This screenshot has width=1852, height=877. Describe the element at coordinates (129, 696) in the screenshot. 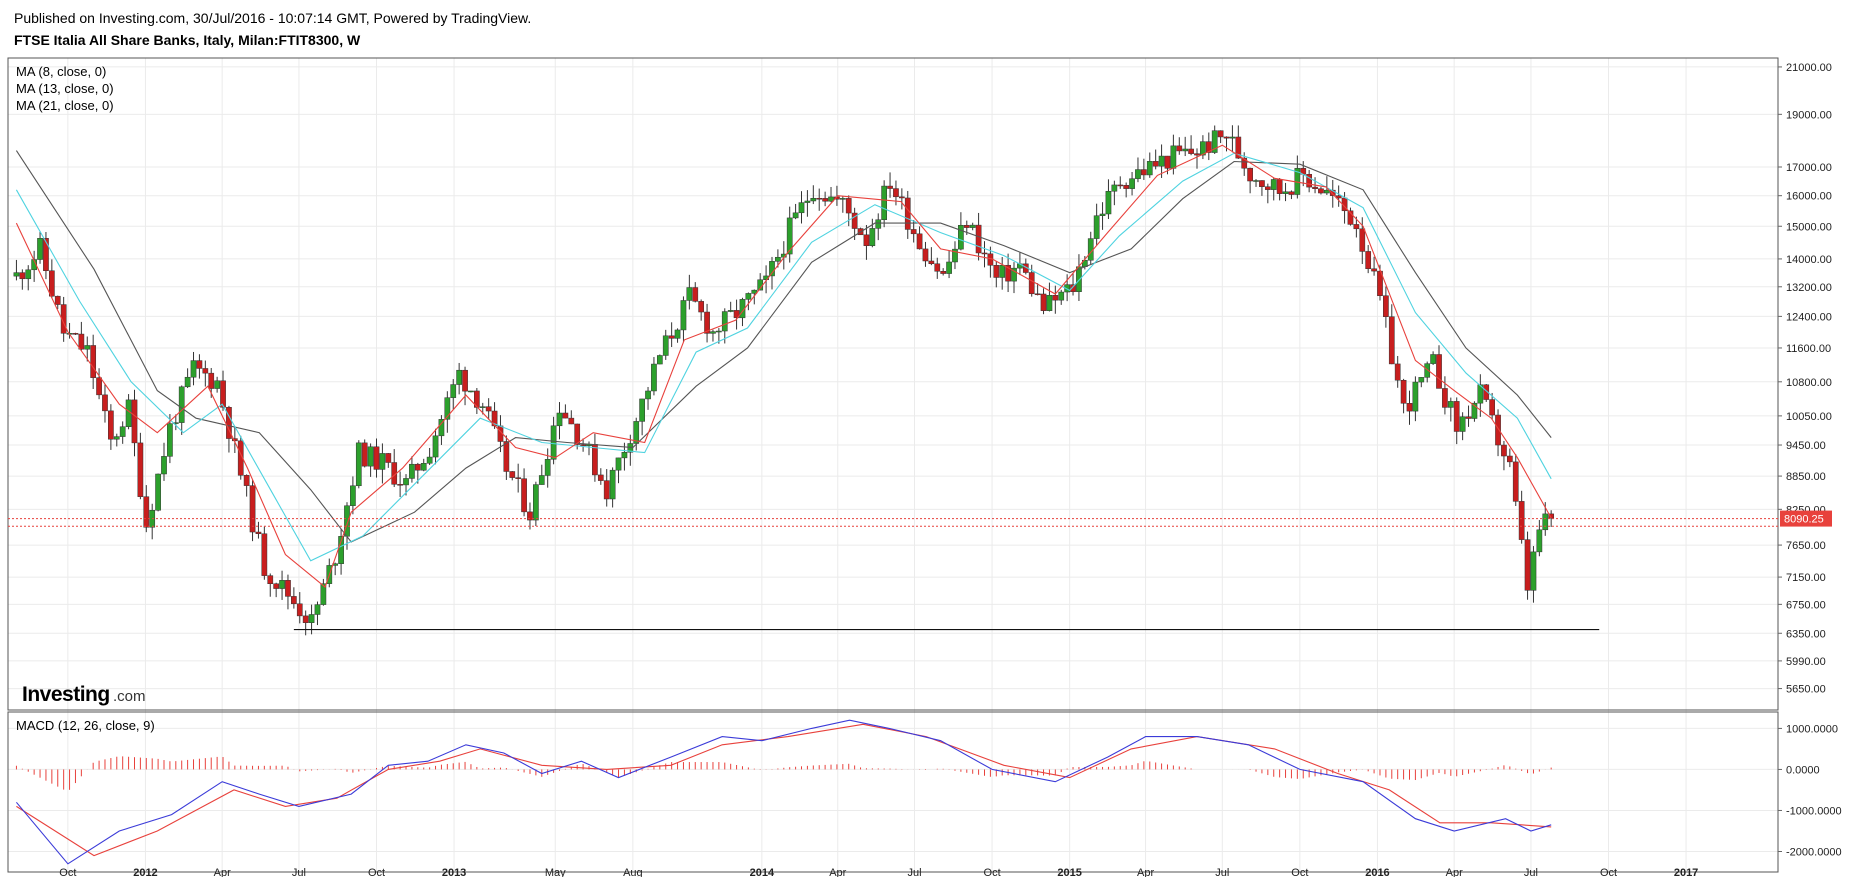

I see `logo-suffix: .com` at that location.